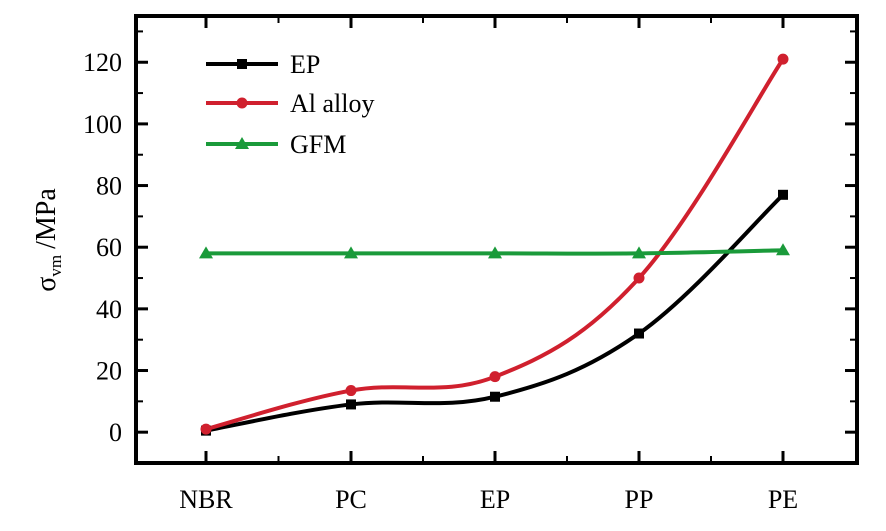 Image resolution: width=886 pixels, height=531 pixels. Describe the element at coordinates (109, 309) in the screenshot. I see `y-tick-label-40: 40` at that location.